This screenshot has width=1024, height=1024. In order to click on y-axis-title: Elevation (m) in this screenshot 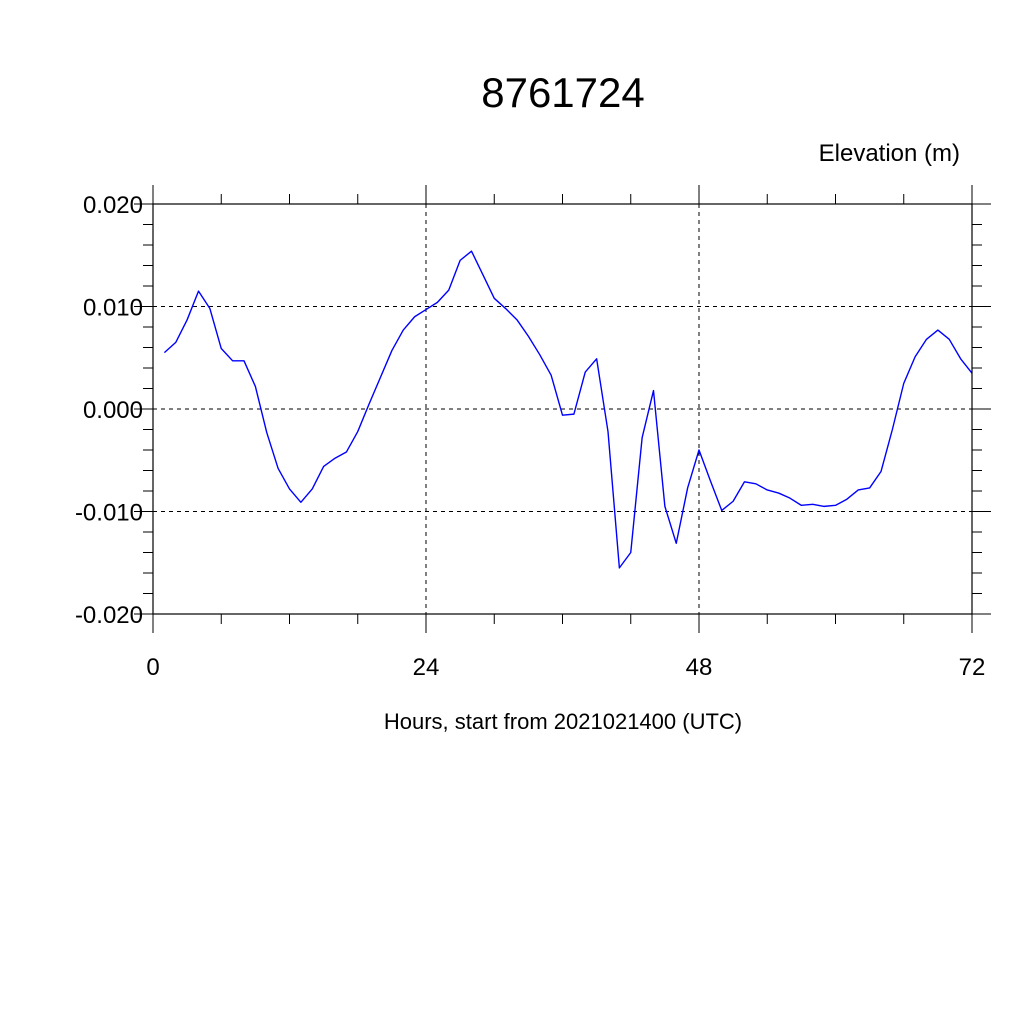, I will do `click(889, 153)`.